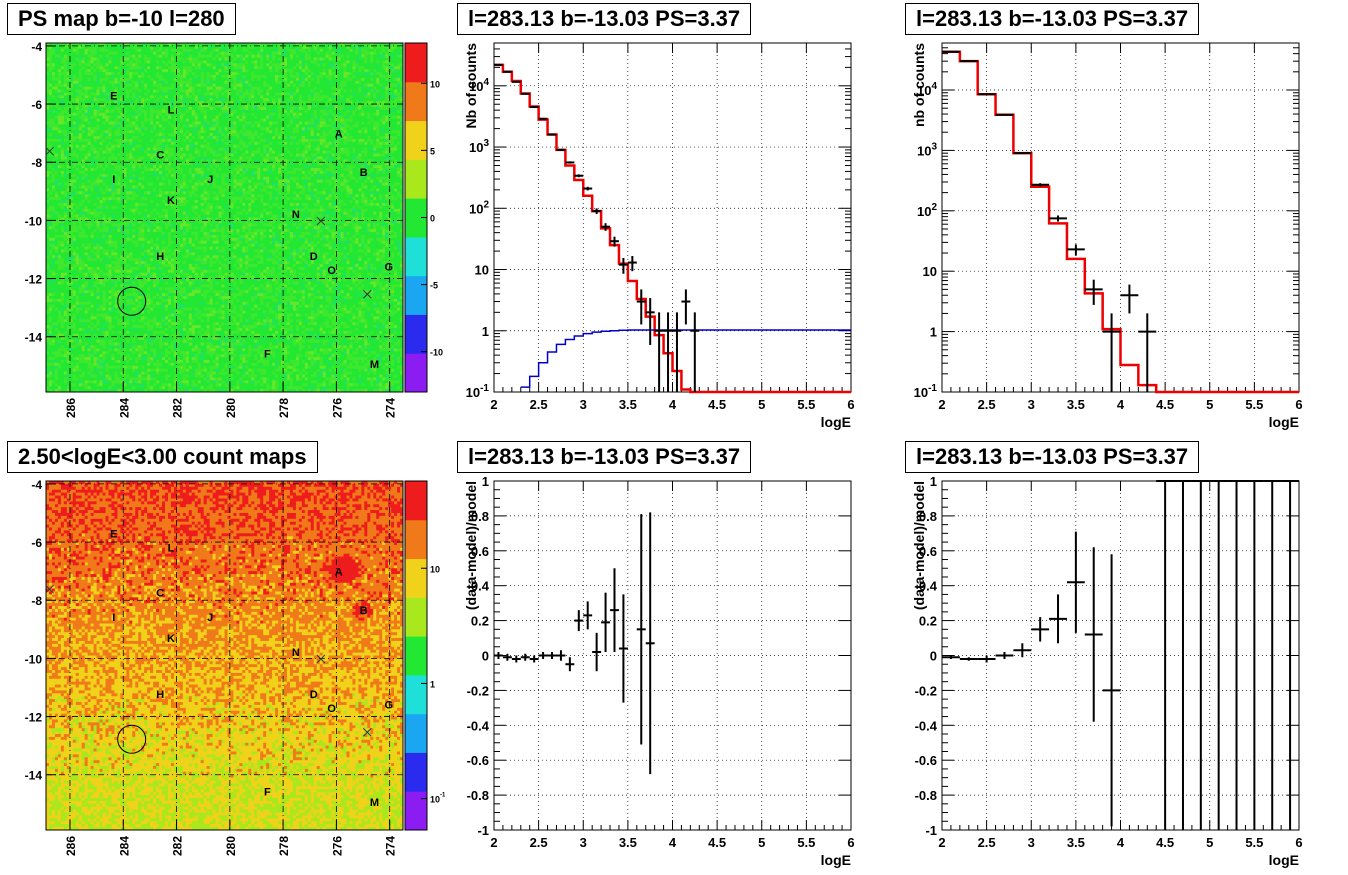 Image resolution: width=1348 pixels, height=875 pixels. I want to click on source-label-g: G, so click(388, 705).